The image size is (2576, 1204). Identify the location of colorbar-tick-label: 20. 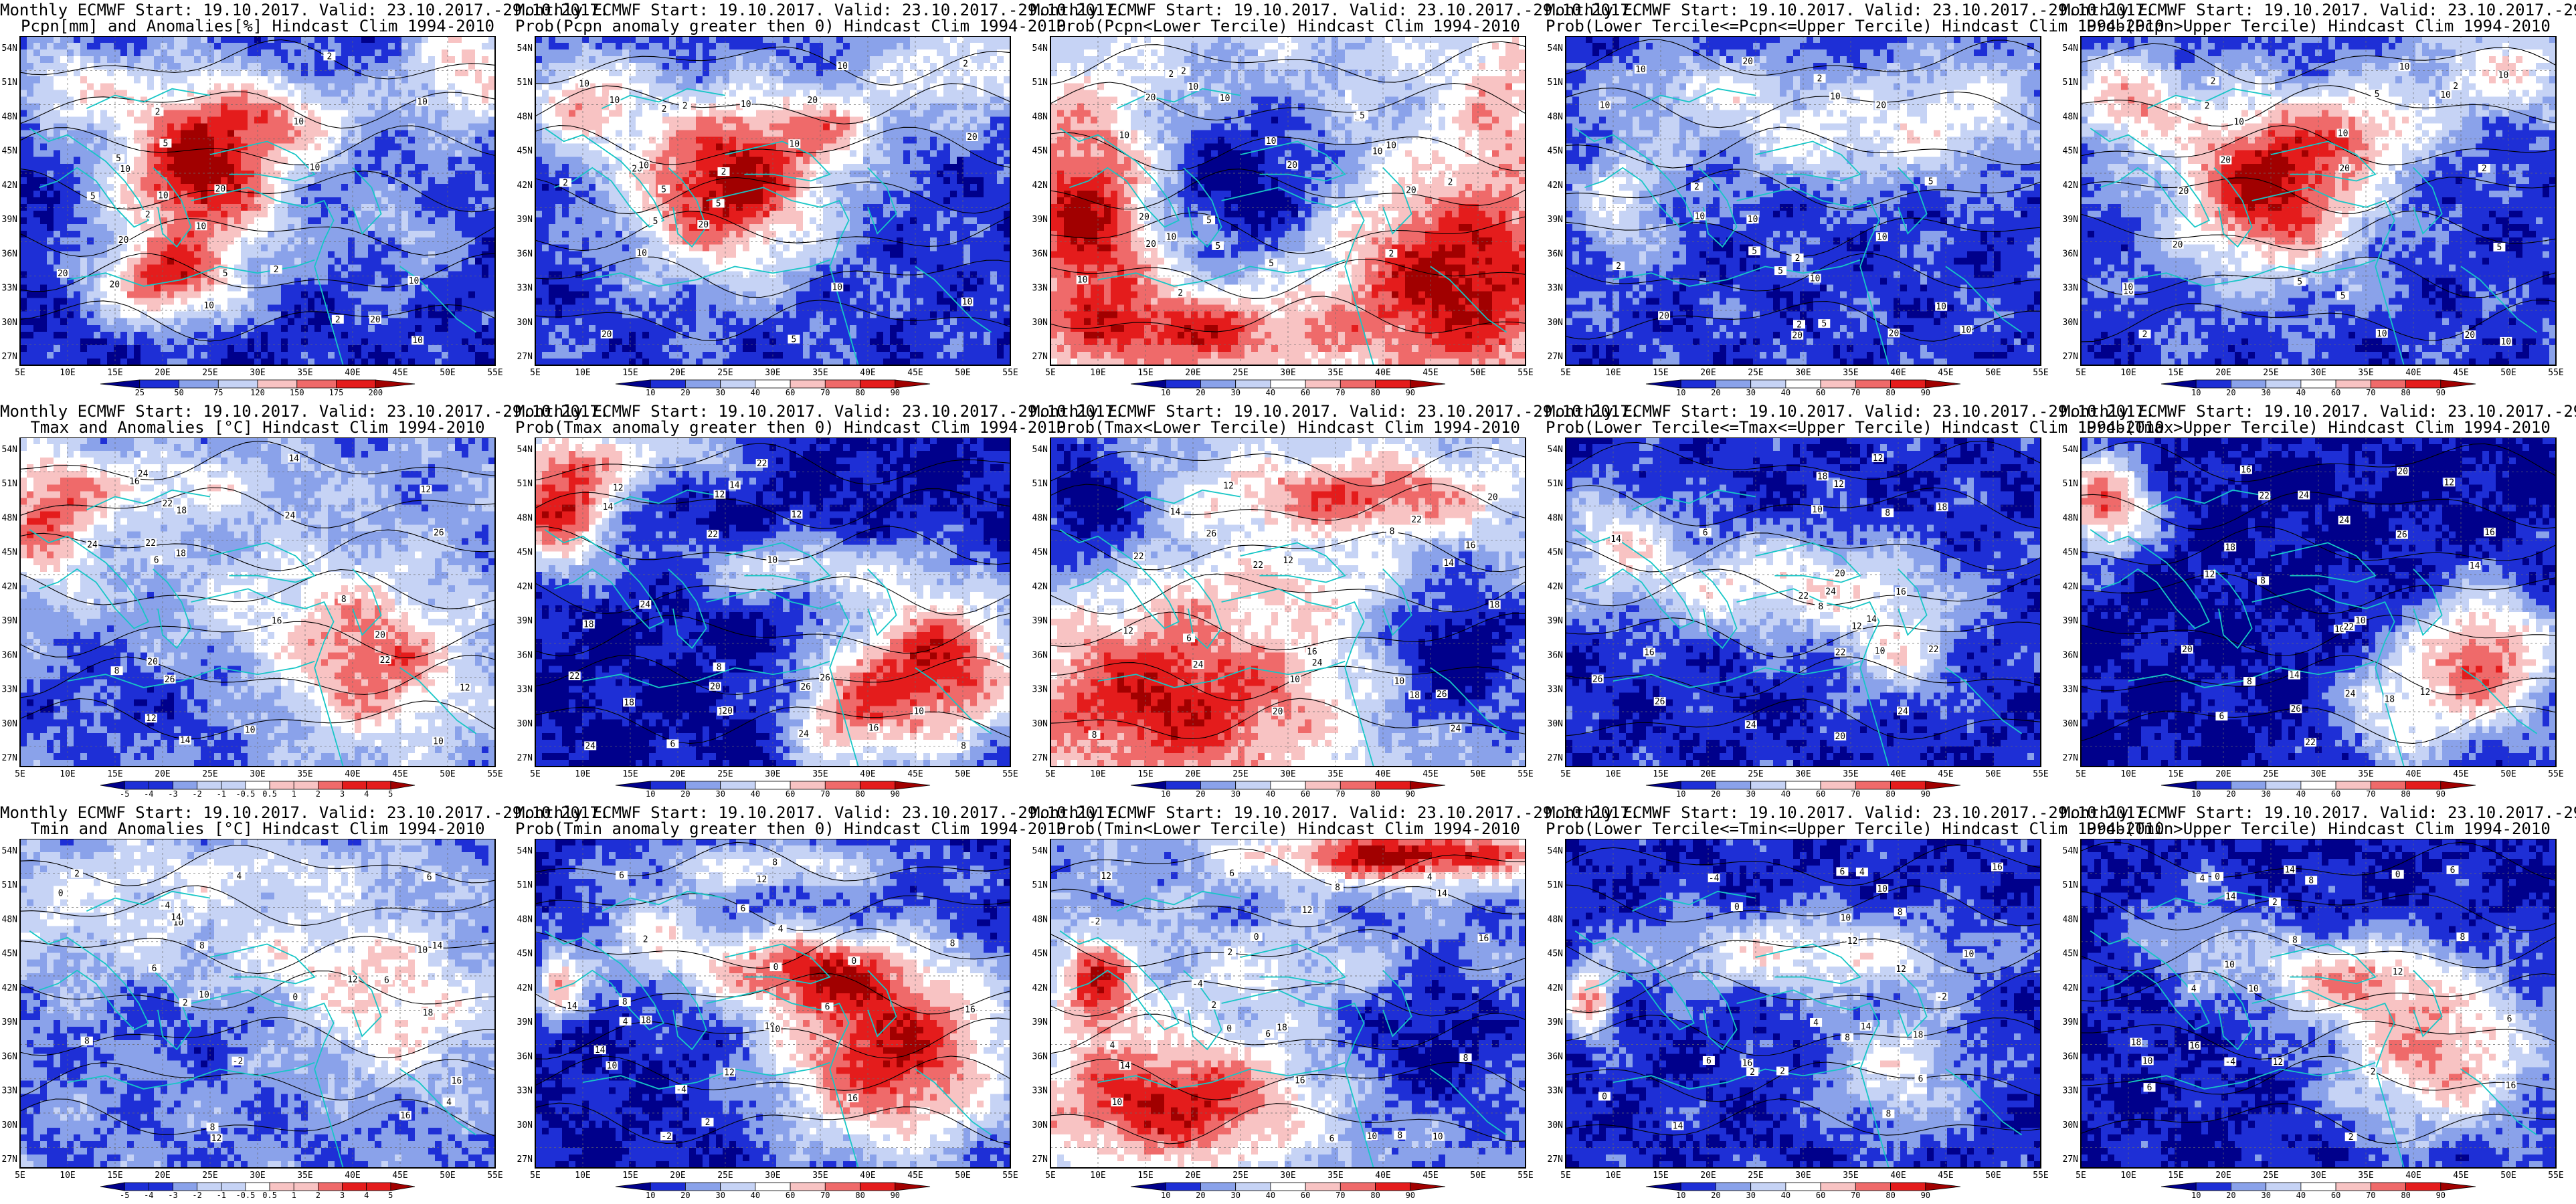
(685, 1195).